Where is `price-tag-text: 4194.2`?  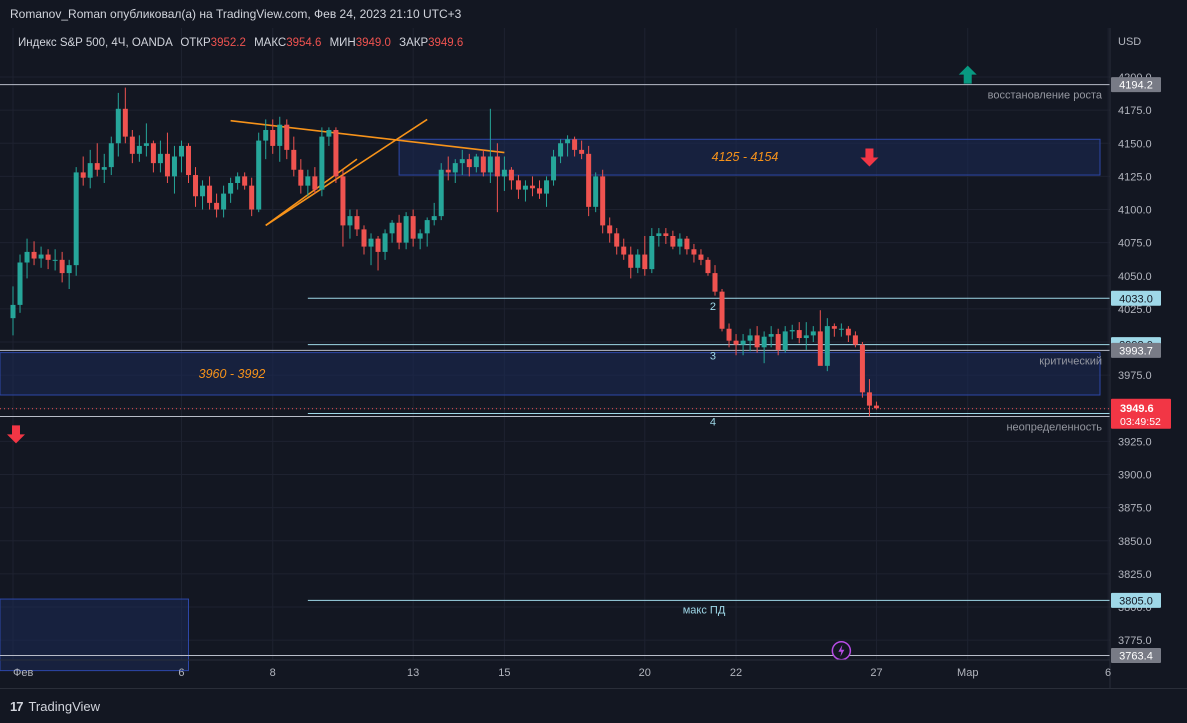 price-tag-text: 4194.2 is located at coordinates (1136, 86).